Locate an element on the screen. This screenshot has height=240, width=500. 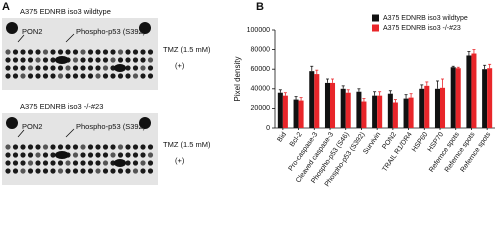
marker-label: Phospho-p53 (S392) is located at coordinates (111, 126).